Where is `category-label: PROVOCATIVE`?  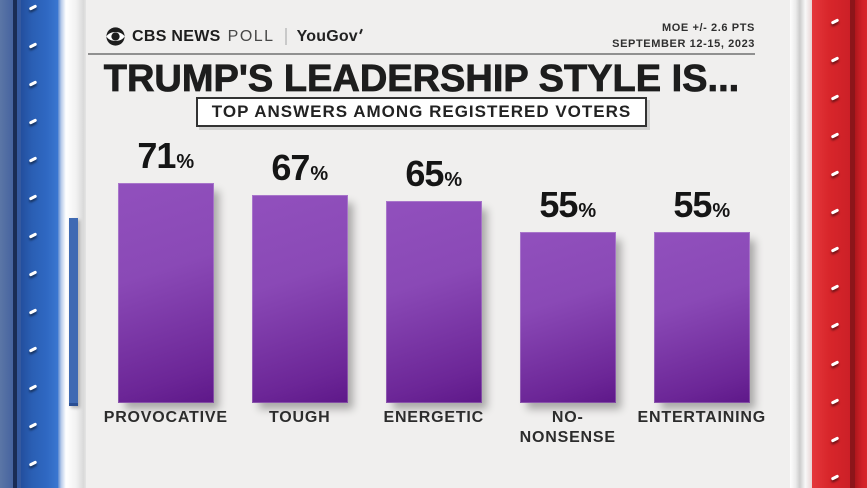 category-label: PROVOCATIVE is located at coordinates (165, 417).